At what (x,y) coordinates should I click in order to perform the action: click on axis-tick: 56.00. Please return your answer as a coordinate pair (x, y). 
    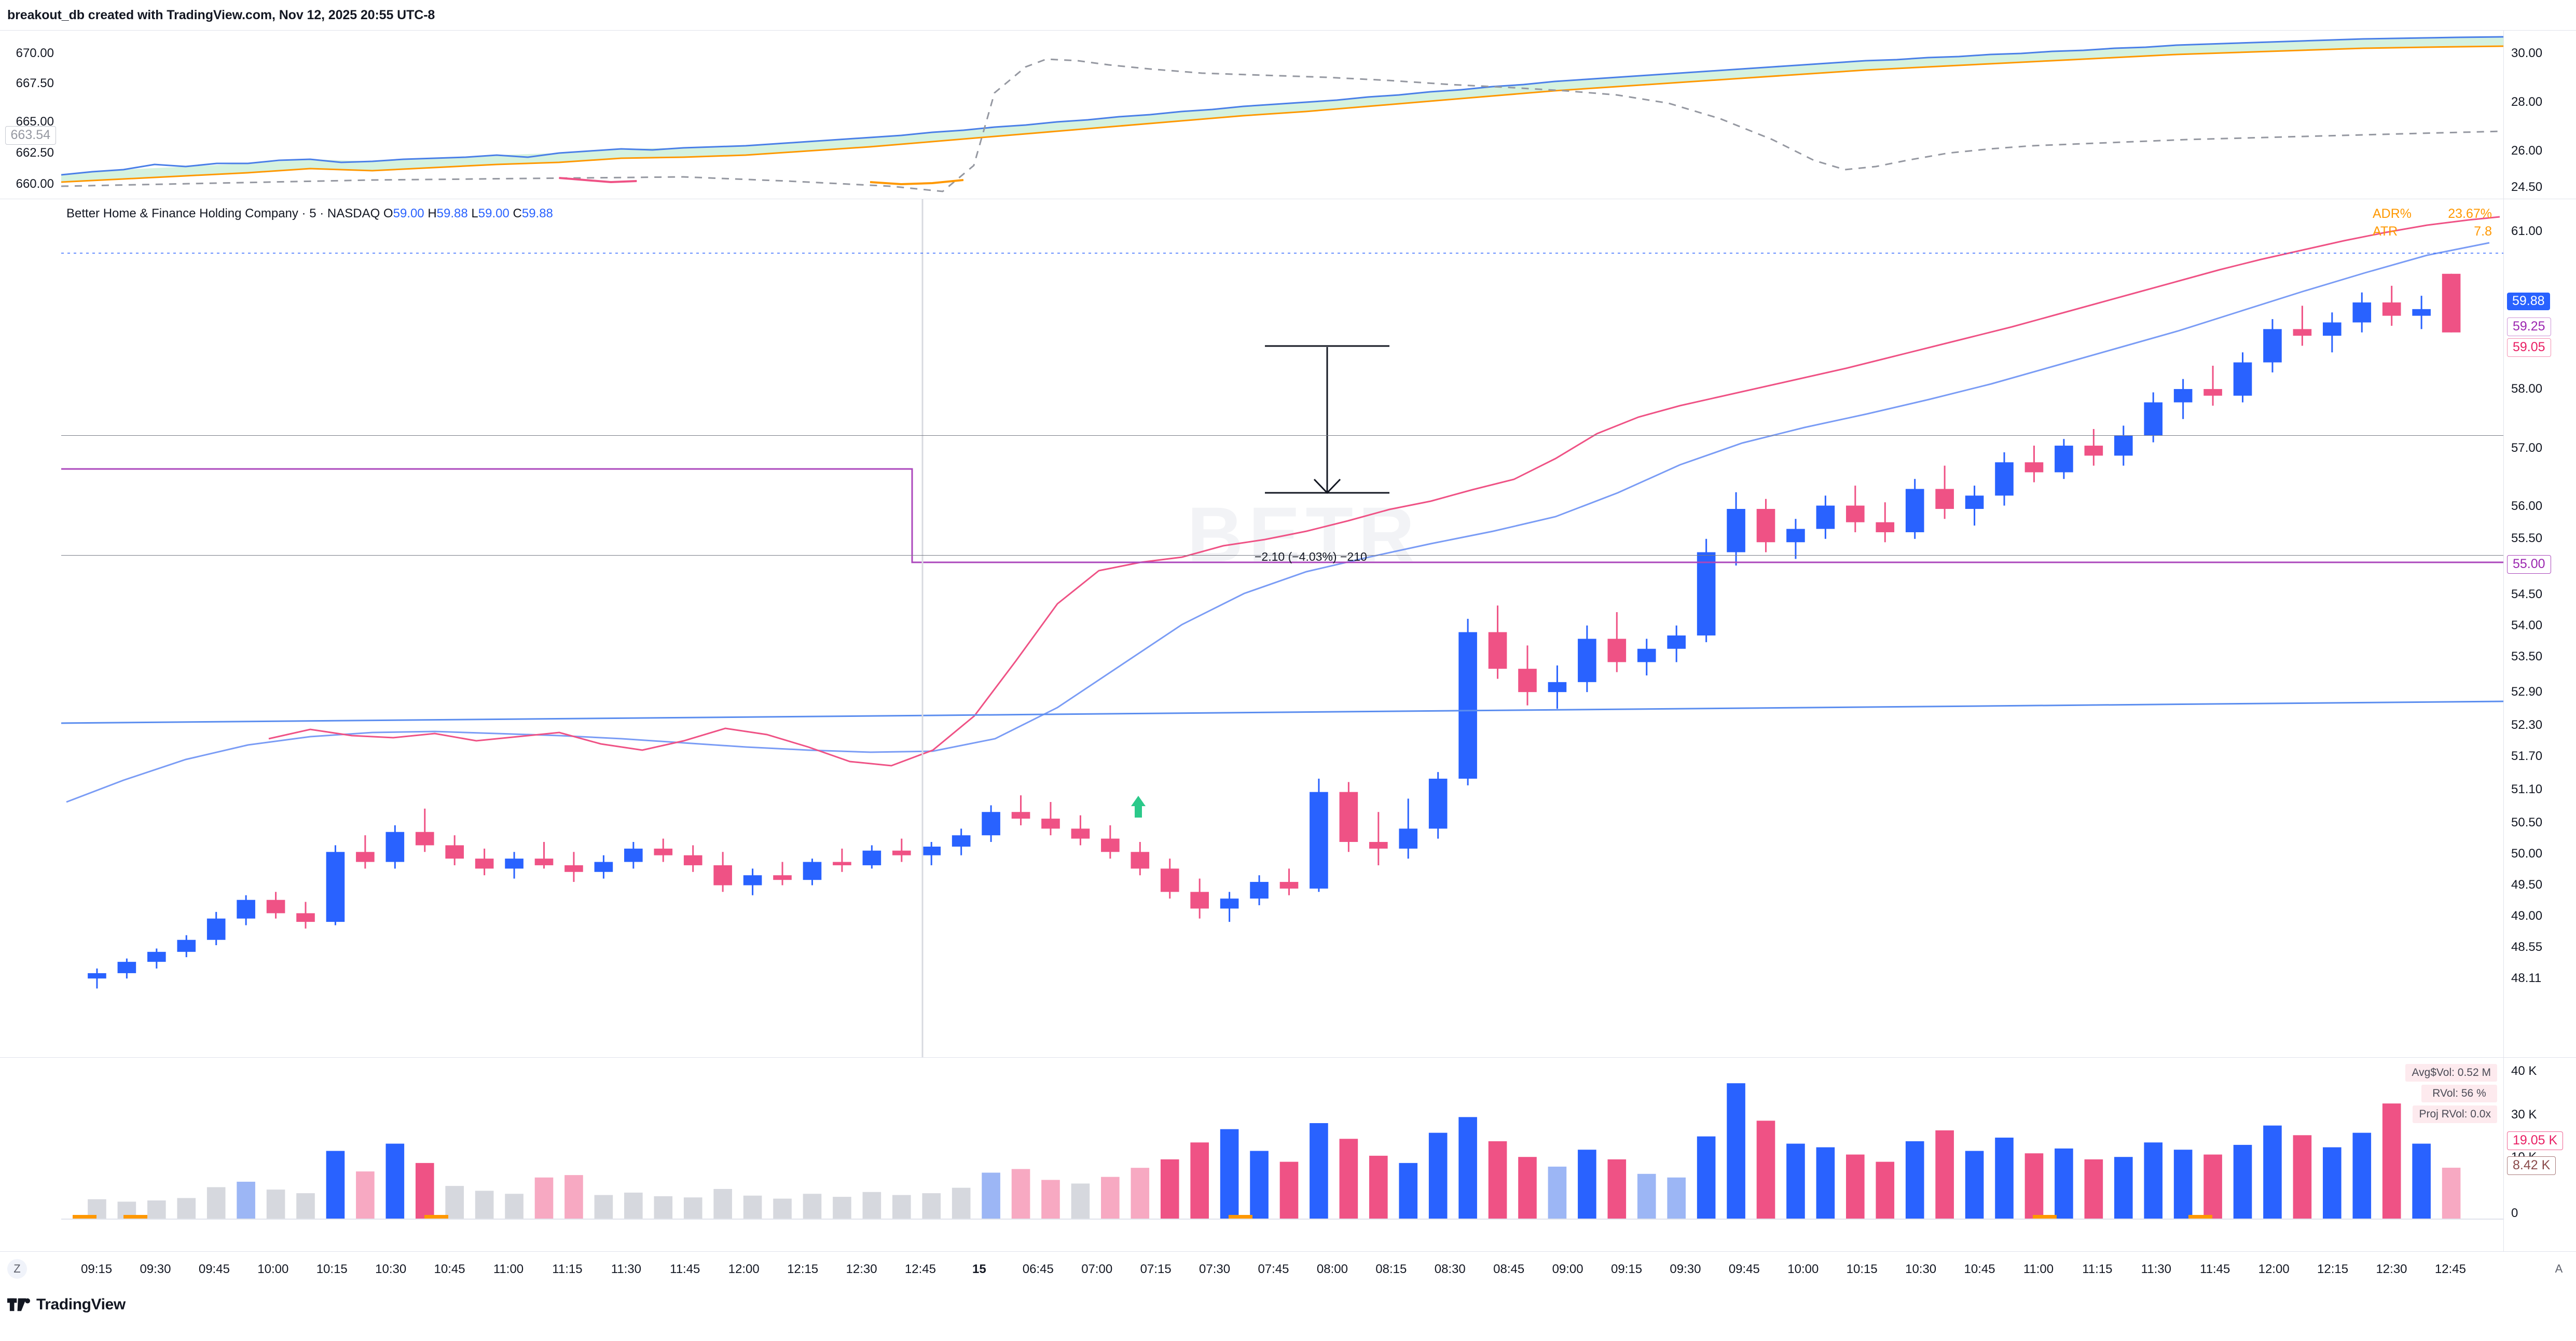
    Looking at the image, I should click on (2527, 506).